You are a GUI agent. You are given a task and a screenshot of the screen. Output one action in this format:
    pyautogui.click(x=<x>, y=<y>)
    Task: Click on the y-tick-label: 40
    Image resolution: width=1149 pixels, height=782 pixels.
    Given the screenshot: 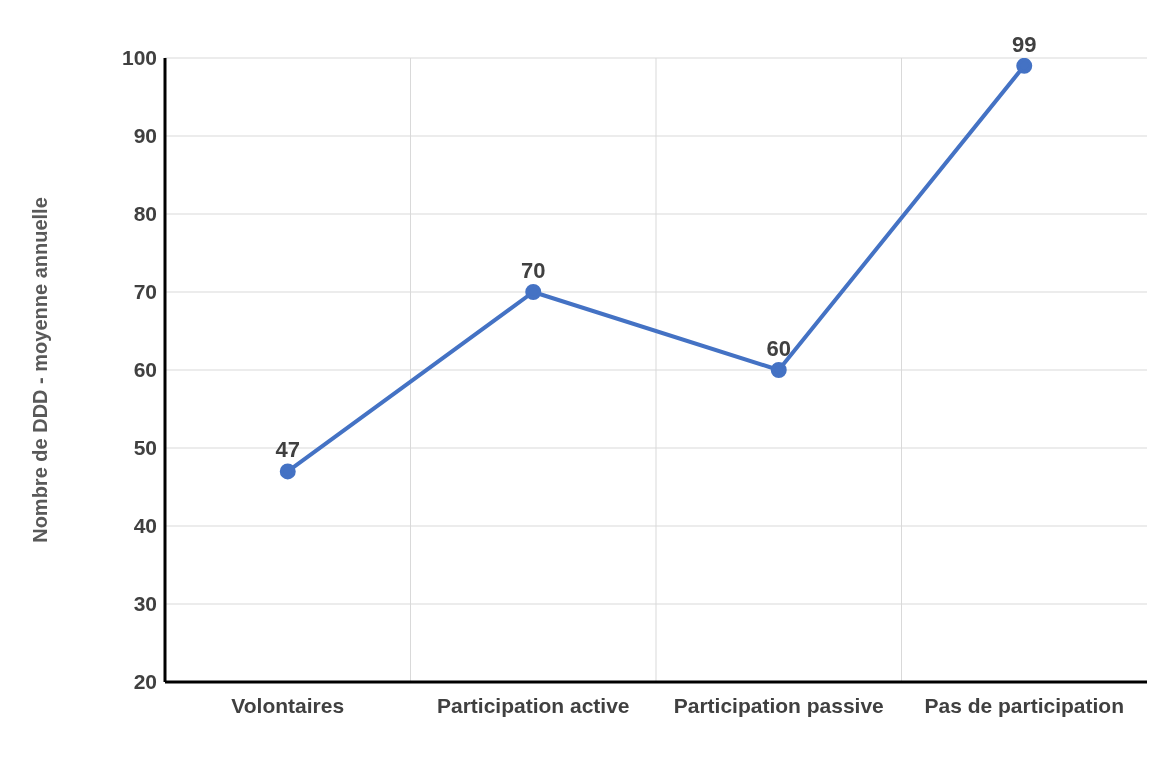 What is the action you would take?
    pyautogui.click(x=145, y=526)
    